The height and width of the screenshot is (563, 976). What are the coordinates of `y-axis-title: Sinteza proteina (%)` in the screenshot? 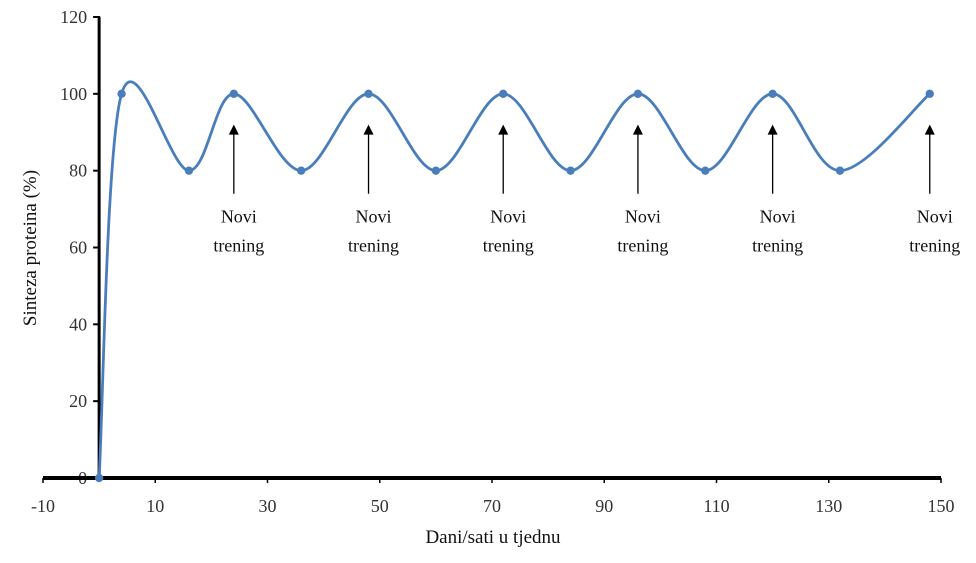 It's located at (30, 248).